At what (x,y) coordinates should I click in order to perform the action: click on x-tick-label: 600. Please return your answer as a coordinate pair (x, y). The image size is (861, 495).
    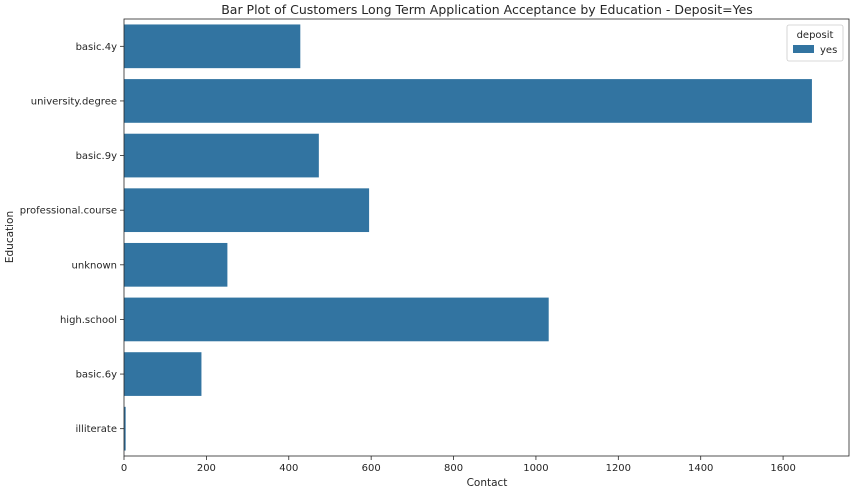
    Looking at the image, I should click on (371, 468).